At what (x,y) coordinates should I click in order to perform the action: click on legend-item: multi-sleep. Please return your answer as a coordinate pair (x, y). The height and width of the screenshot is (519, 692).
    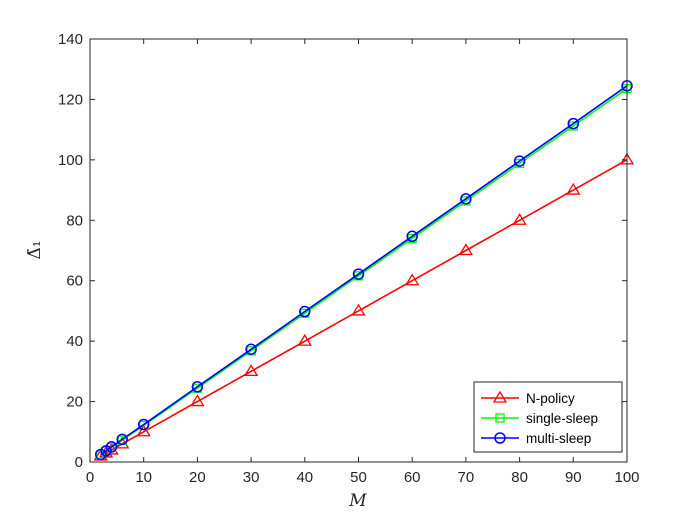
    Looking at the image, I should click on (536, 438).